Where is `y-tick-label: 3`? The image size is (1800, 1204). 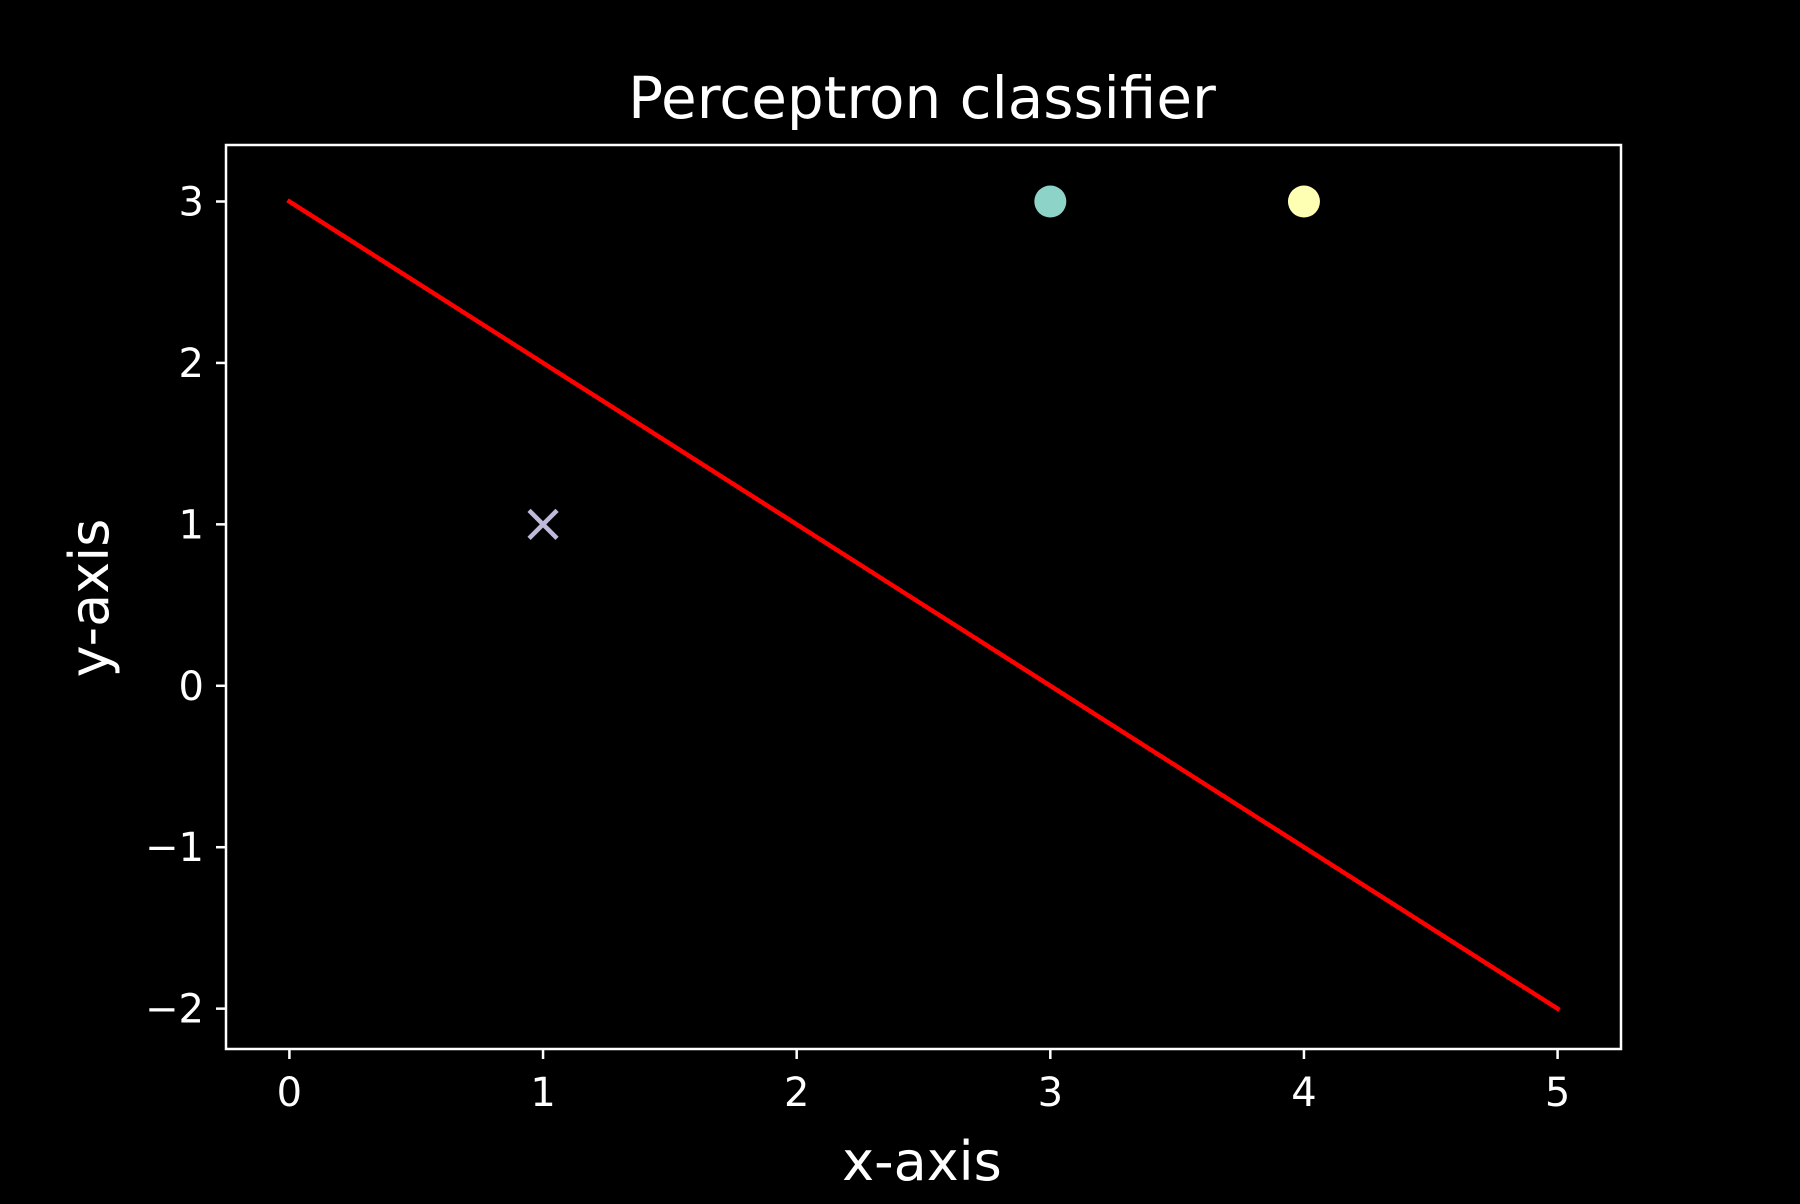
y-tick-label: 3 is located at coordinates (191, 203).